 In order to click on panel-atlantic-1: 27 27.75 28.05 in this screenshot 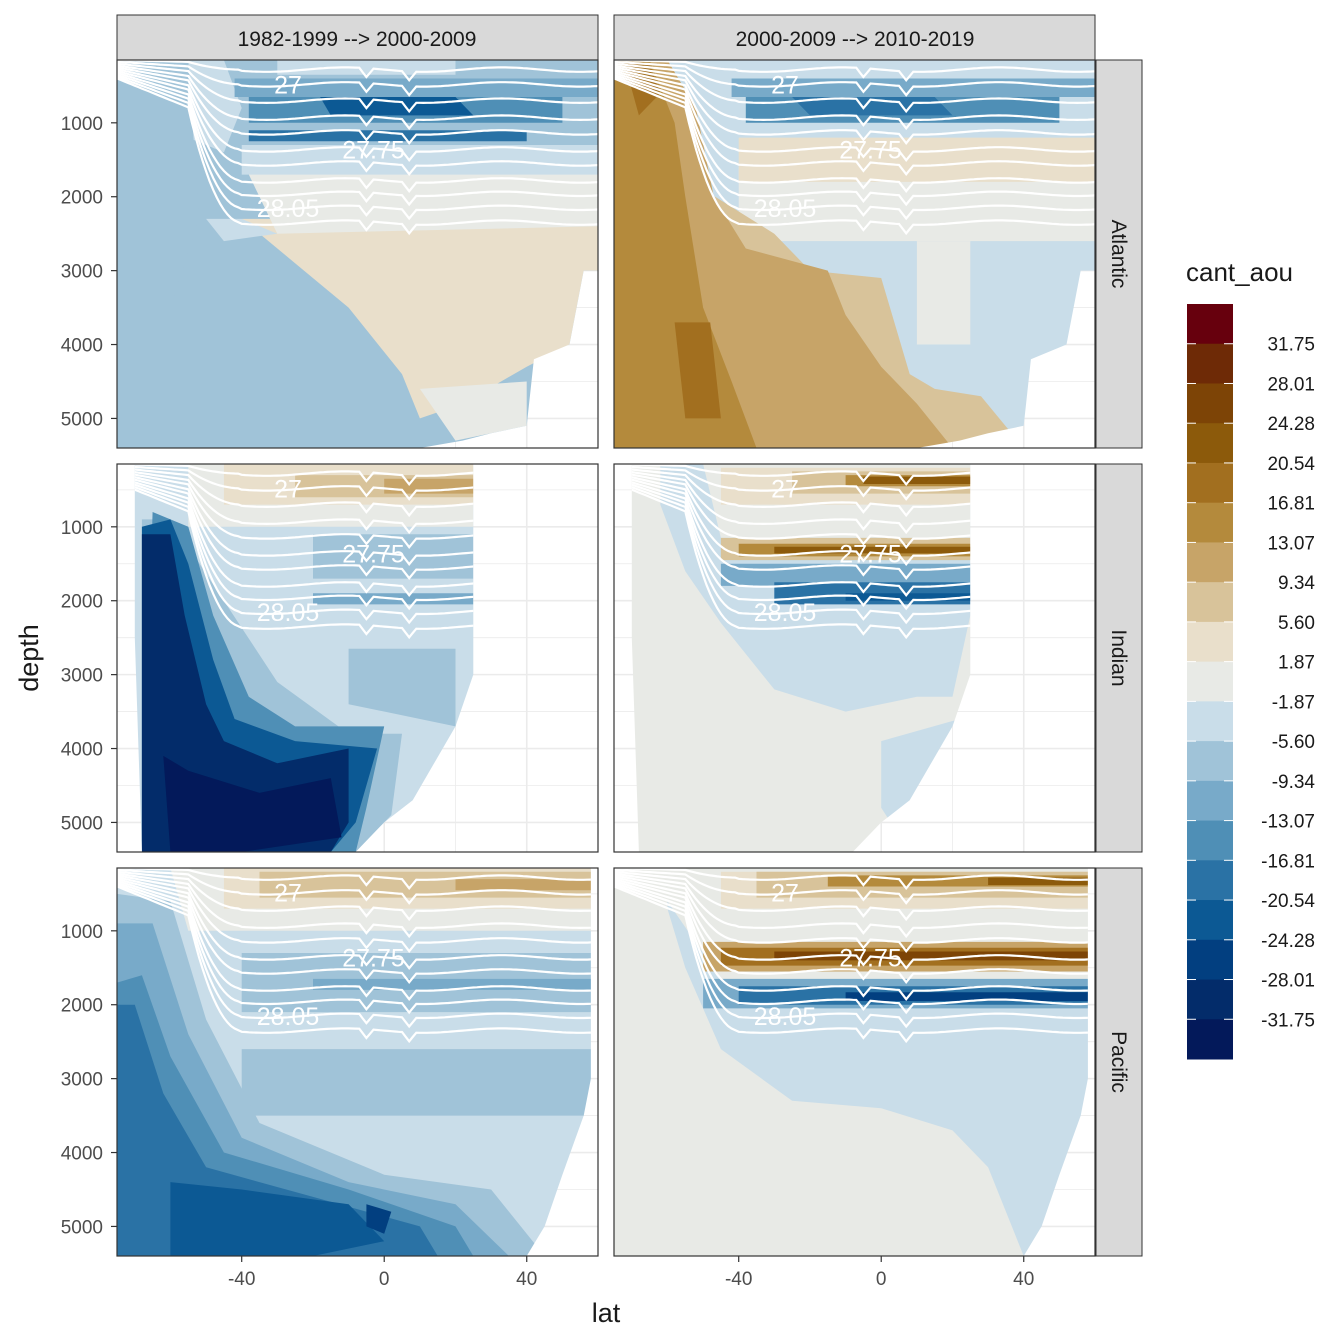, I will do `click(357, 254)`.